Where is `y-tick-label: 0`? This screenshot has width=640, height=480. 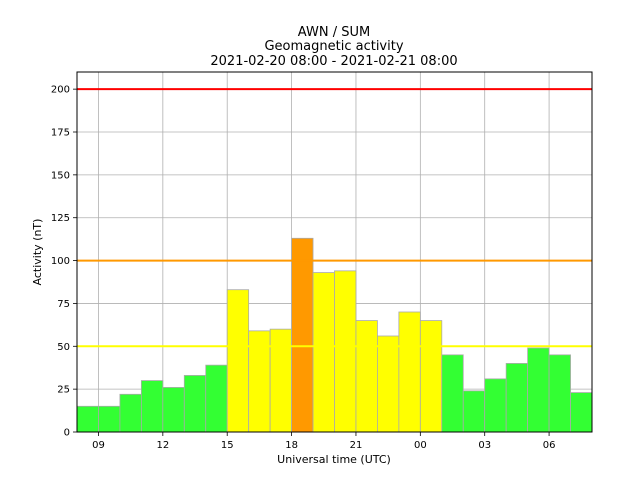 y-tick-label: 0 is located at coordinates (67, 433).